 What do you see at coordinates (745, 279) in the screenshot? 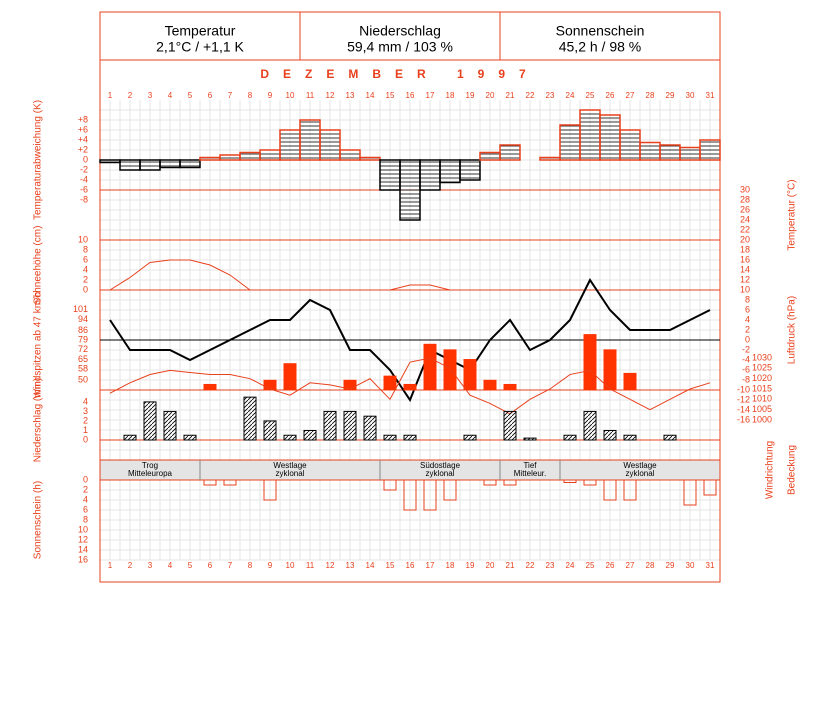
I see `y-tick-label: 12` at bounding box center [745, 279].